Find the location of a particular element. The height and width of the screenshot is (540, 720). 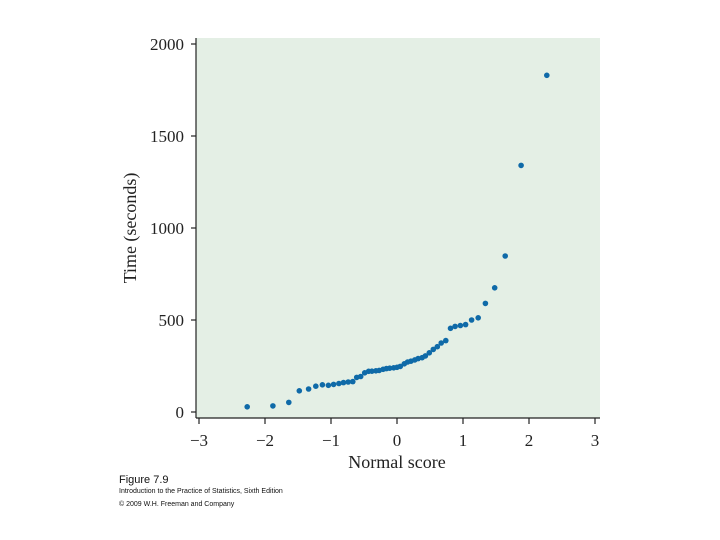

figure-copyright: © 2009 W.H. Freeman and Company is located at coordinates (177, 504).